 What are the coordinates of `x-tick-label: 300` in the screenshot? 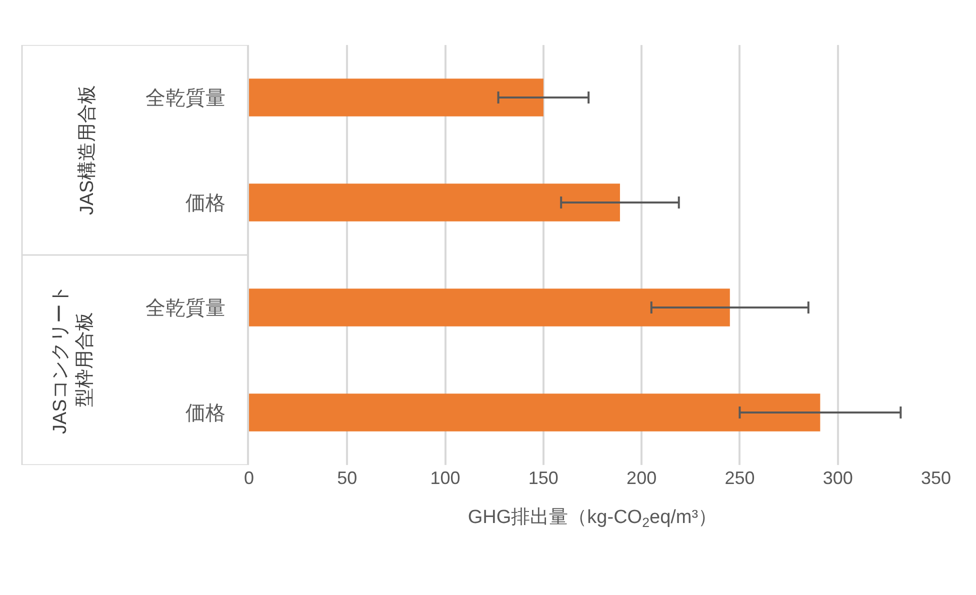 It's located at (837, 478).